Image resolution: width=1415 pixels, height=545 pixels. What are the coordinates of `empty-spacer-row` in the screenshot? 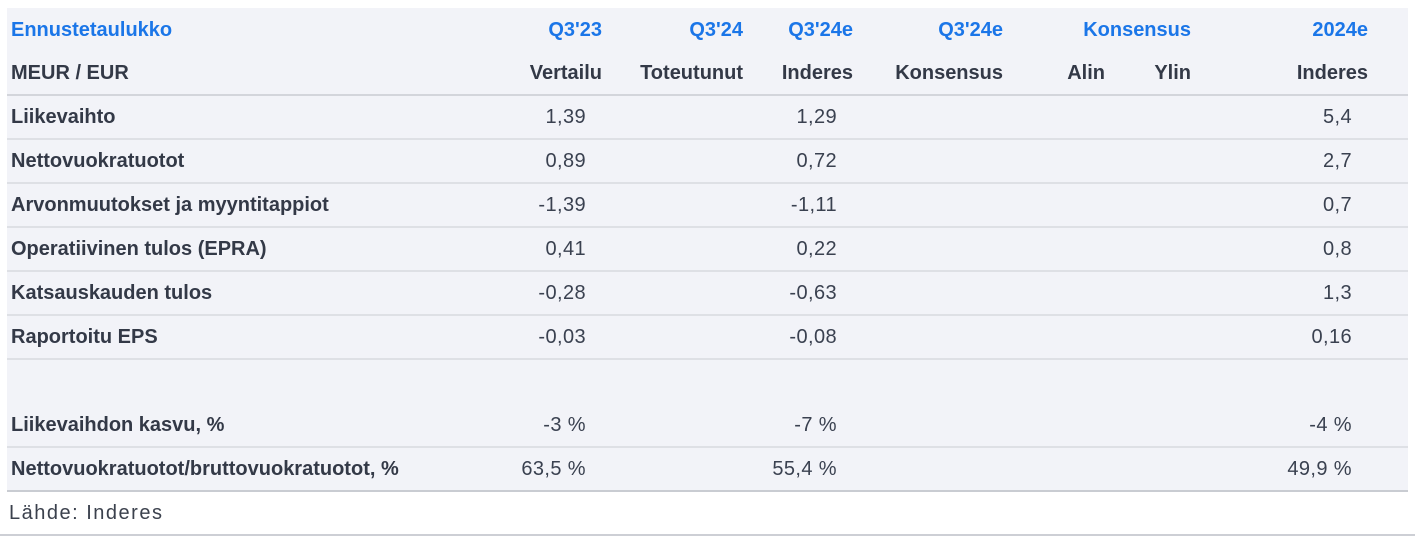 It's located at (707, 382).